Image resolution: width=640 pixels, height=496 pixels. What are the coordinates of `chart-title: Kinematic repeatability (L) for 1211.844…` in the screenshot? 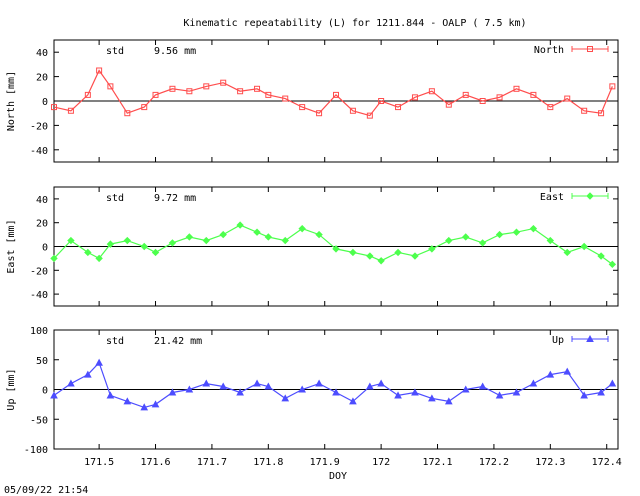 It's located at (354, 23).